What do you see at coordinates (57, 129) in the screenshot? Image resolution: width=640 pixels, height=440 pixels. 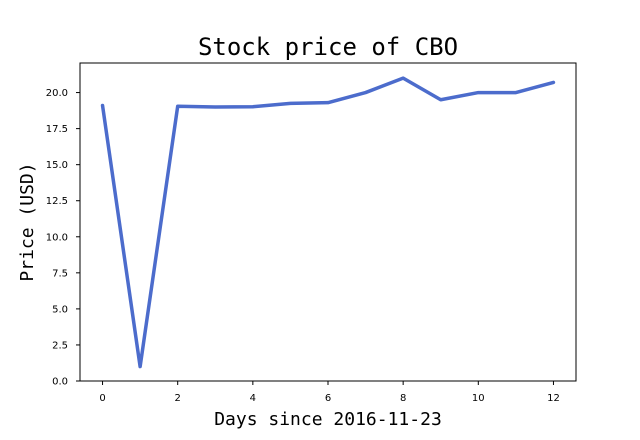 I see `y-tick-label: 17.5` at bounding box center [57, 129].